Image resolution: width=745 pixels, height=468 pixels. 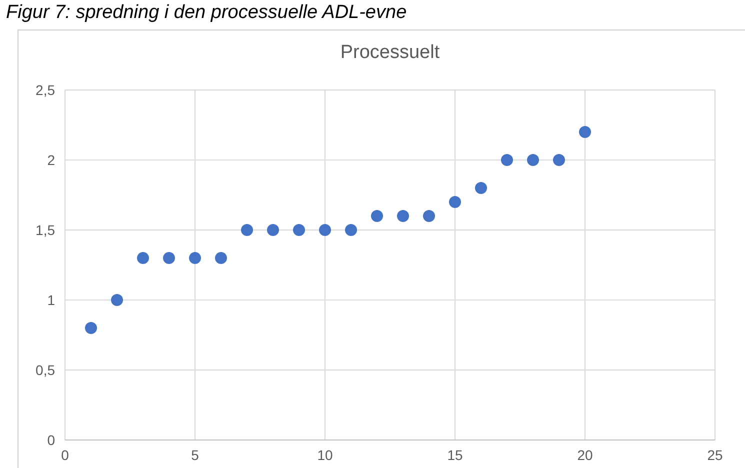 What do you see at coordinates (51, 440) in the screenshot?
I see `y-tick-label: 0` at bounding box center [51, 440].